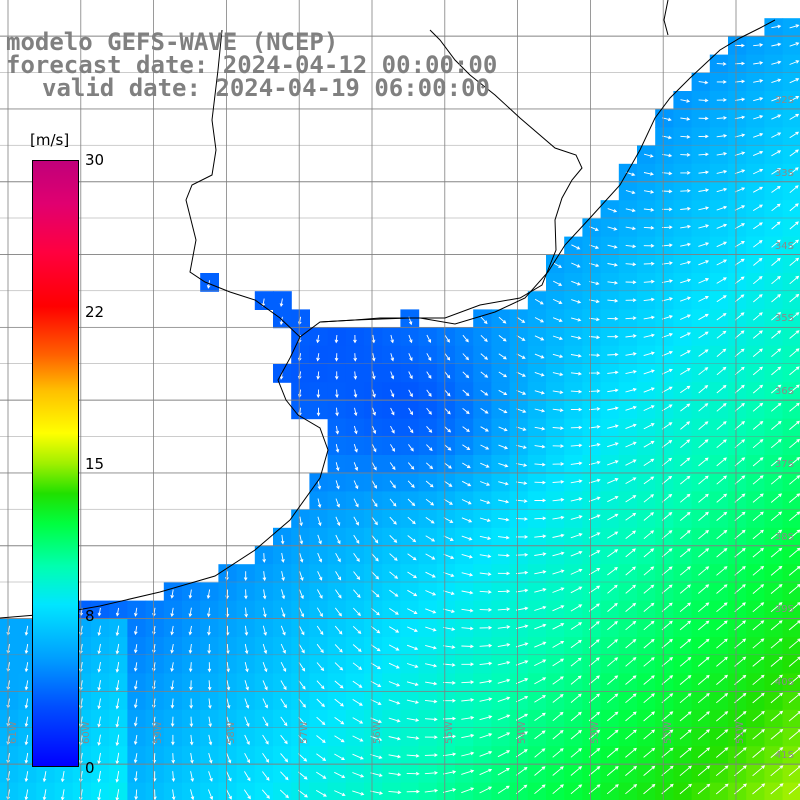 This screenshot has height=800, width=800. Describe the element at coordinates (784, 246) in the screenshot. I see `lat-label-34s: 34S` at that location.